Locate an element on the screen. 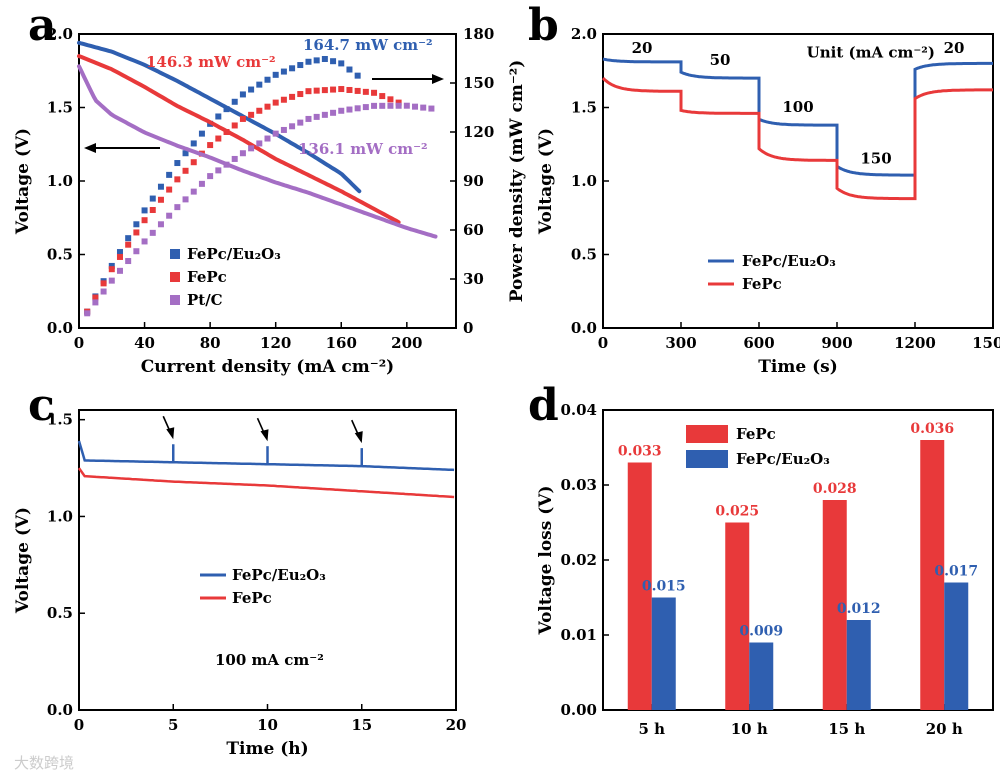 The width and height of the screenshot is (1000, 778). panel-a-voltage-curve is located at coordinates (239, 139).